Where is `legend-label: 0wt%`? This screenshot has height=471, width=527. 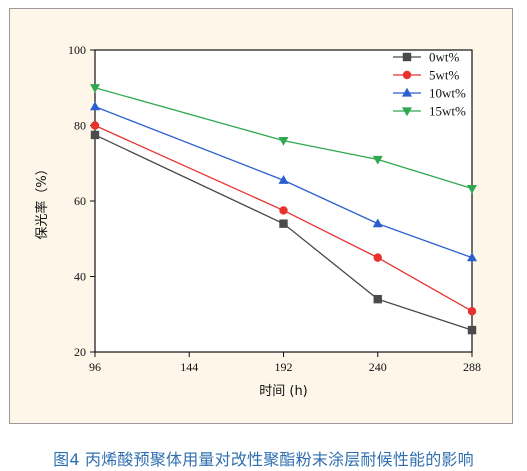 legend-label: 0wt% is located at coordinates (444, 57).